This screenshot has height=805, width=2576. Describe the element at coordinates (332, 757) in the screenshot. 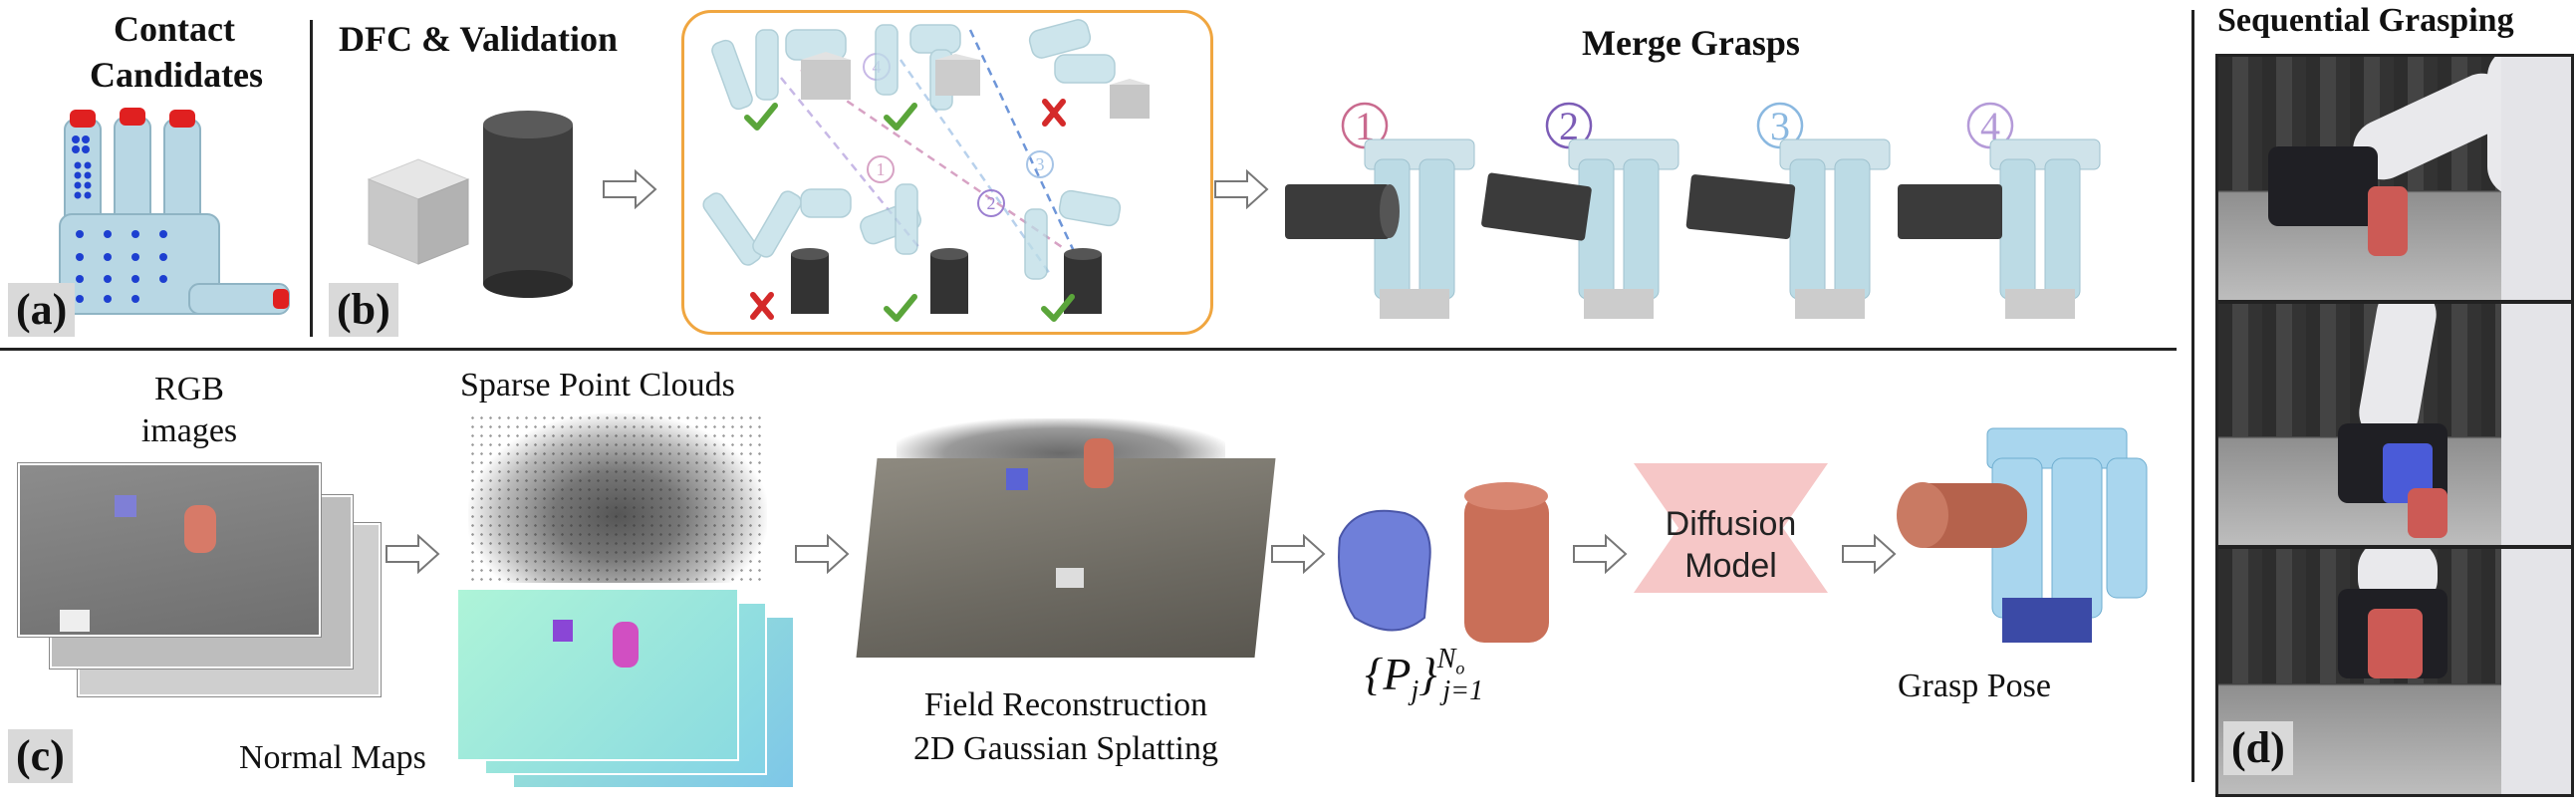

I see `normal-maps-label: Normal Maps` at that location.